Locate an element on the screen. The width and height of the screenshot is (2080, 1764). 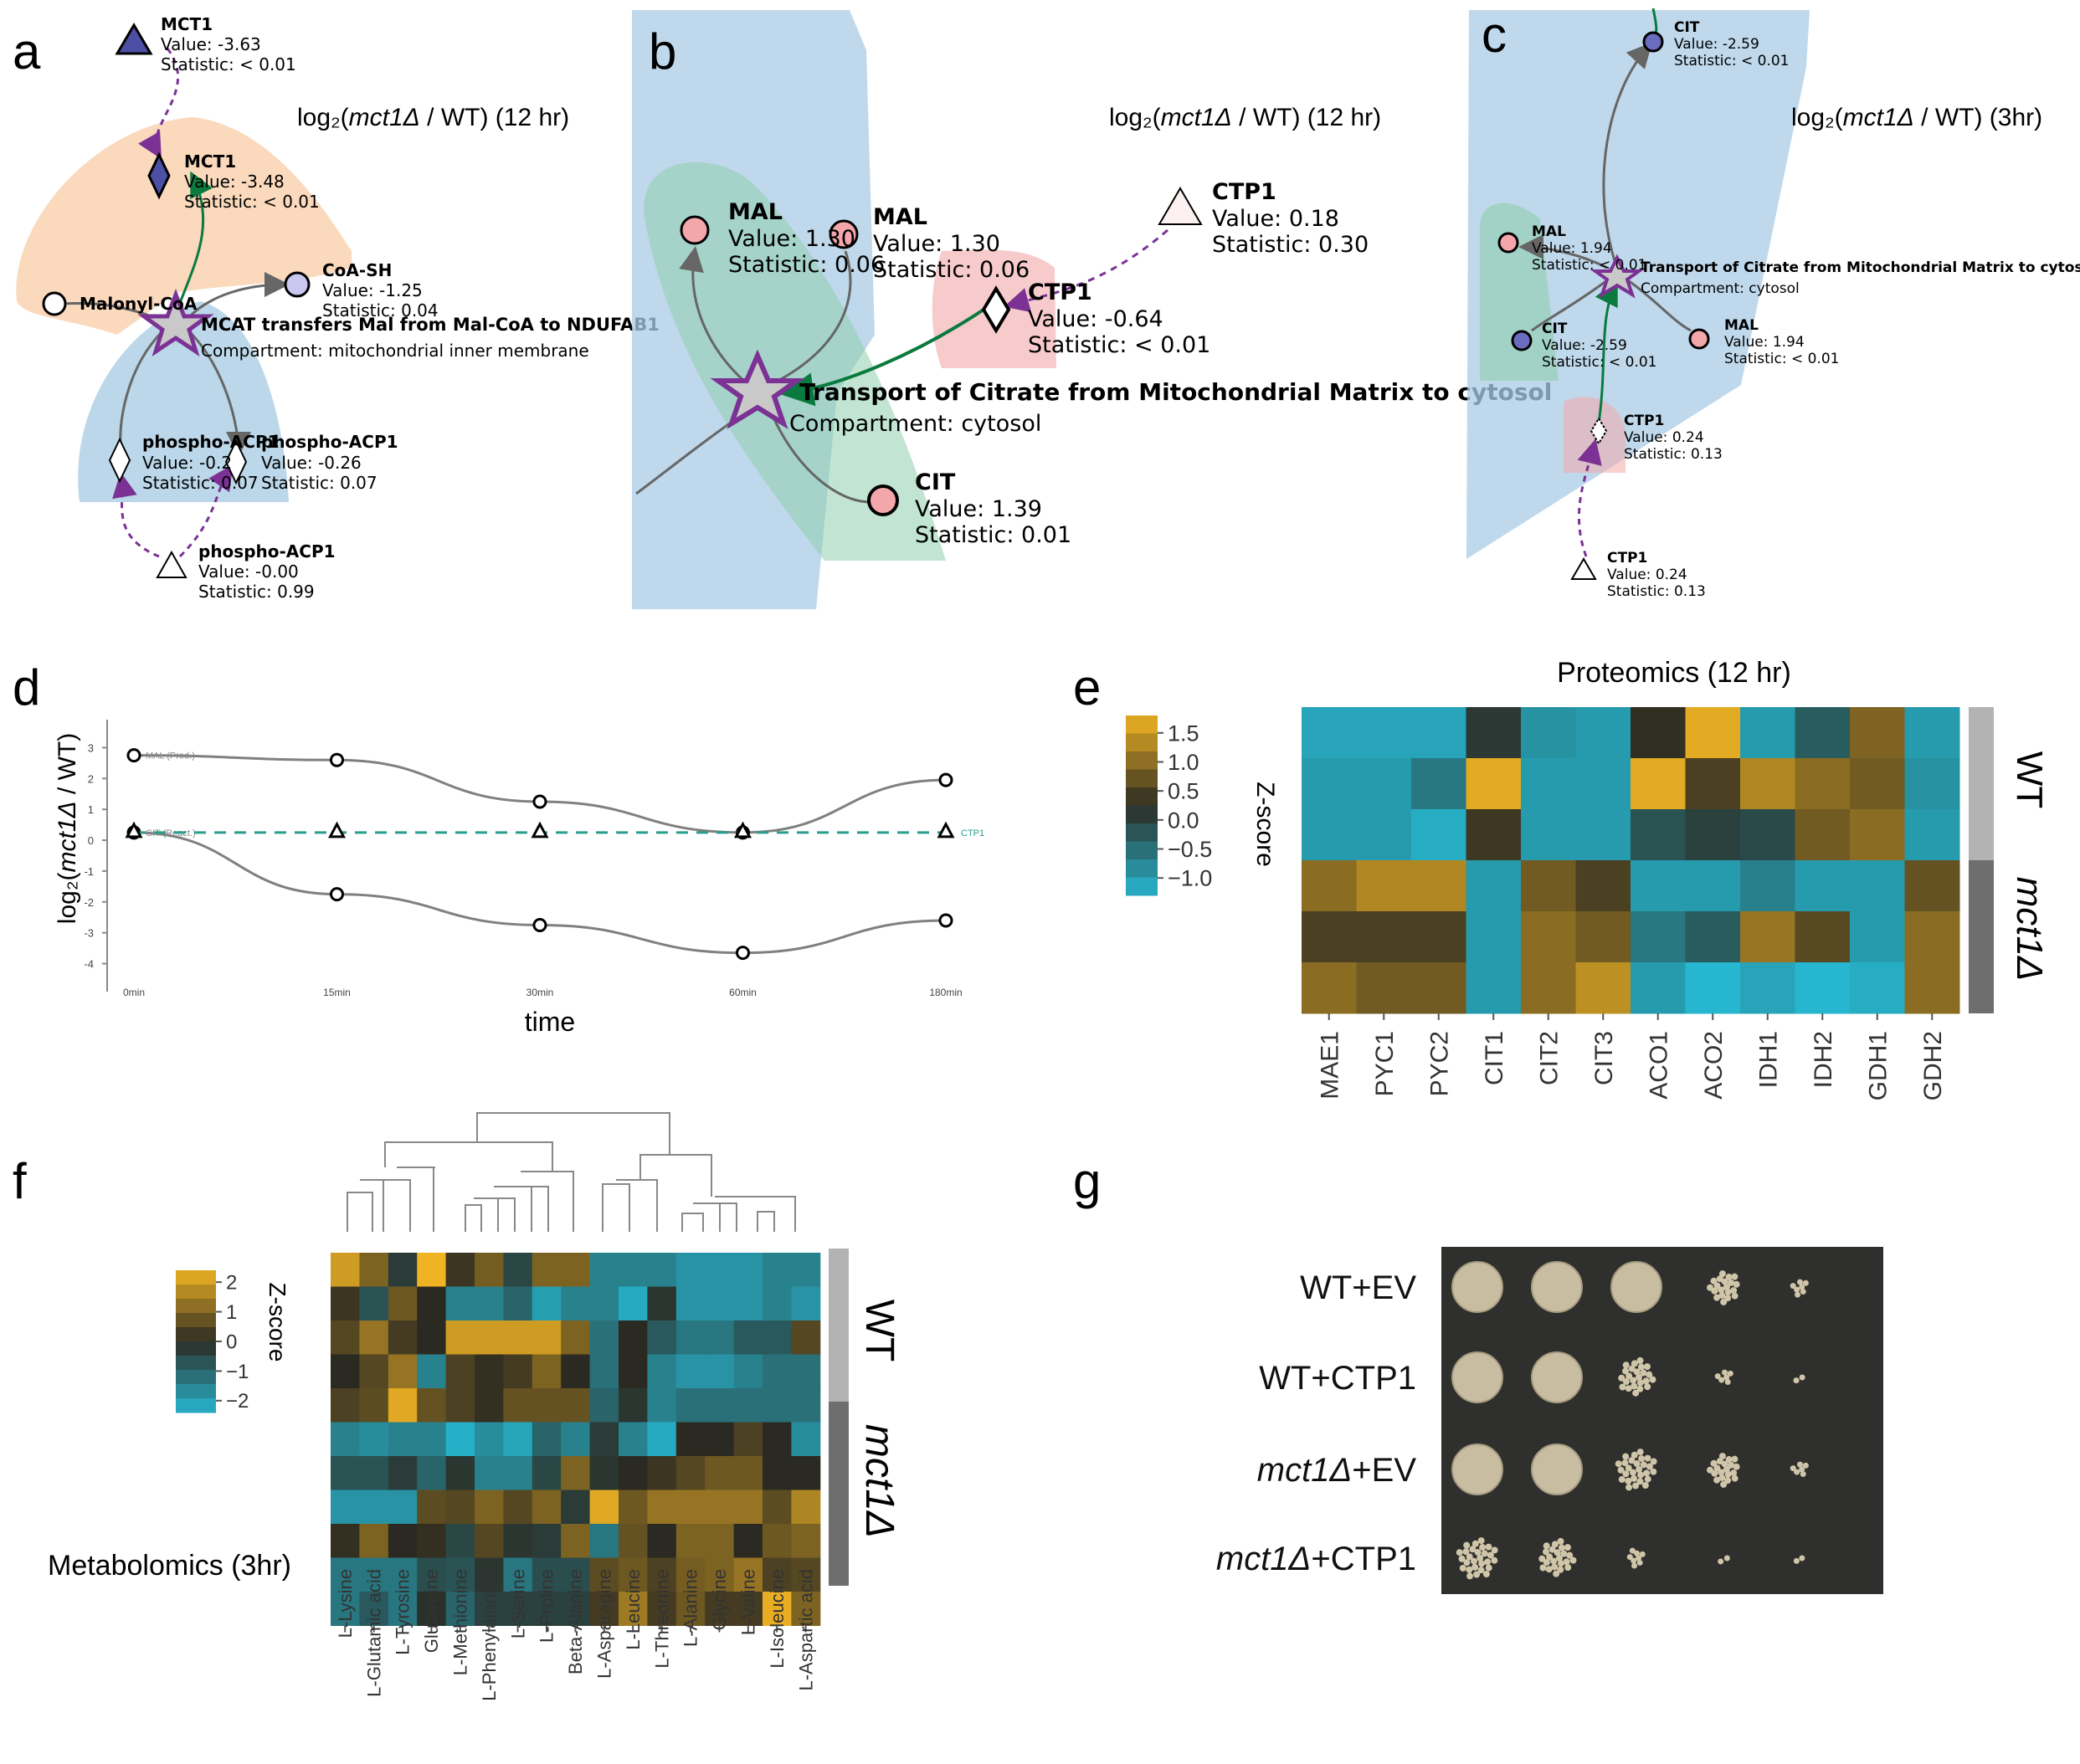
heatmap-column-label: L-Proline is located at coordinates (547, 1606).